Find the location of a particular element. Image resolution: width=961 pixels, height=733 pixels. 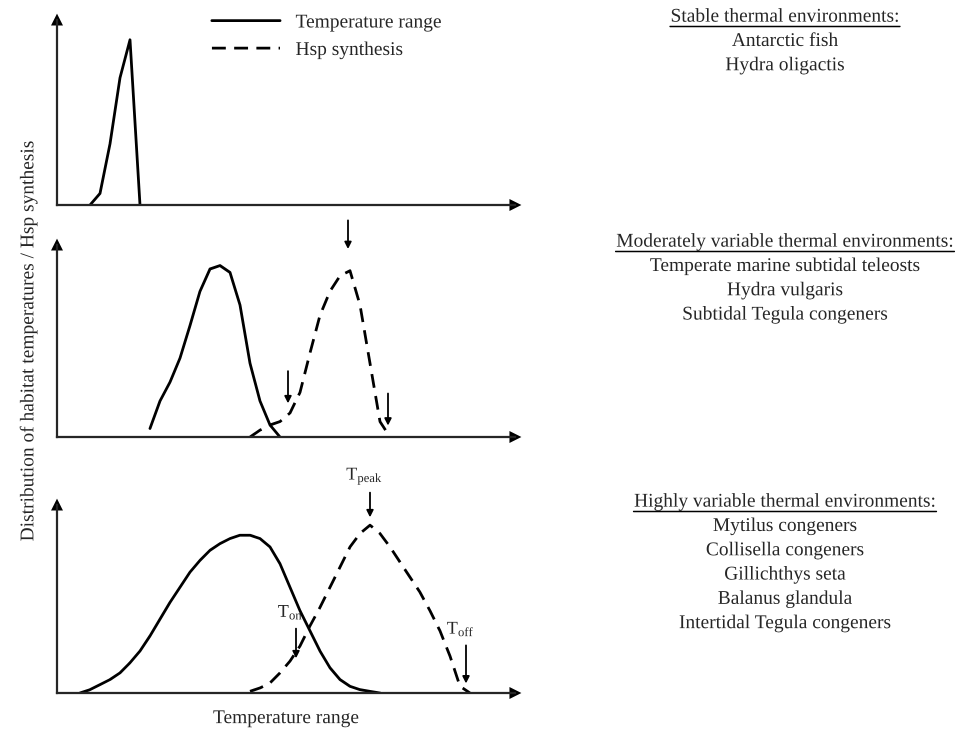

text: Subtidal Tegula congeners is located at coordinates (785, 315).